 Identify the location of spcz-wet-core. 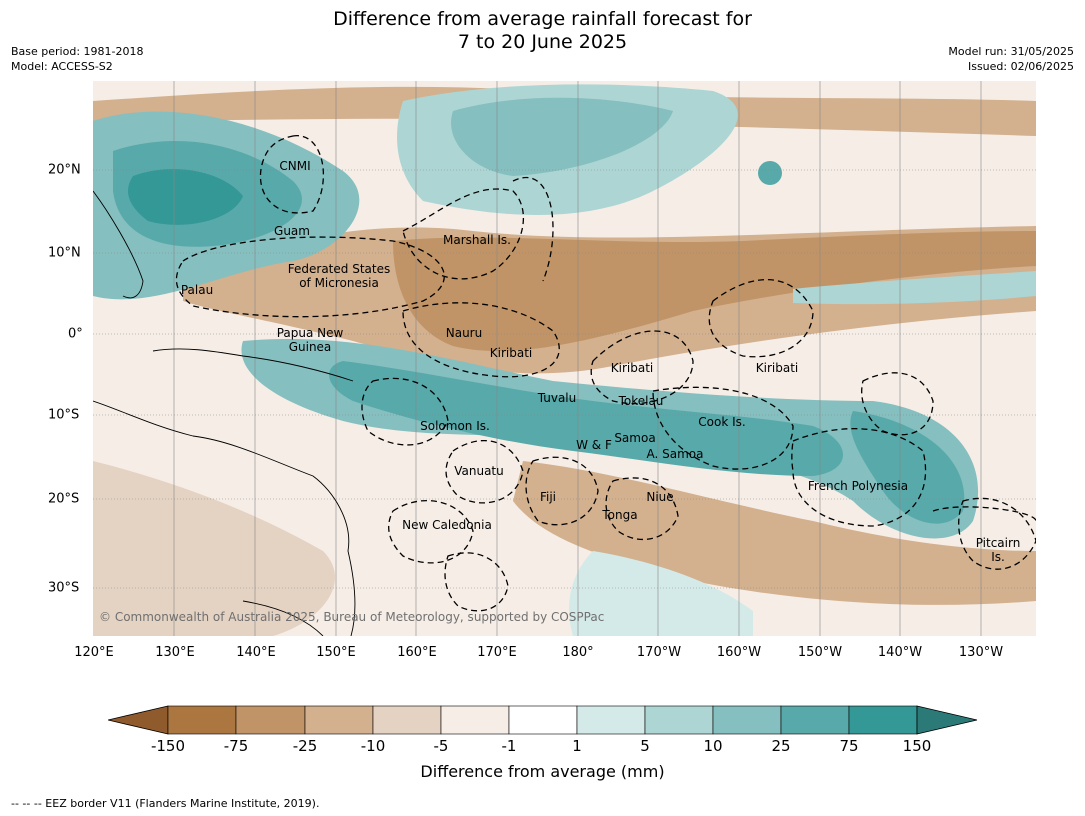
(586, 418).